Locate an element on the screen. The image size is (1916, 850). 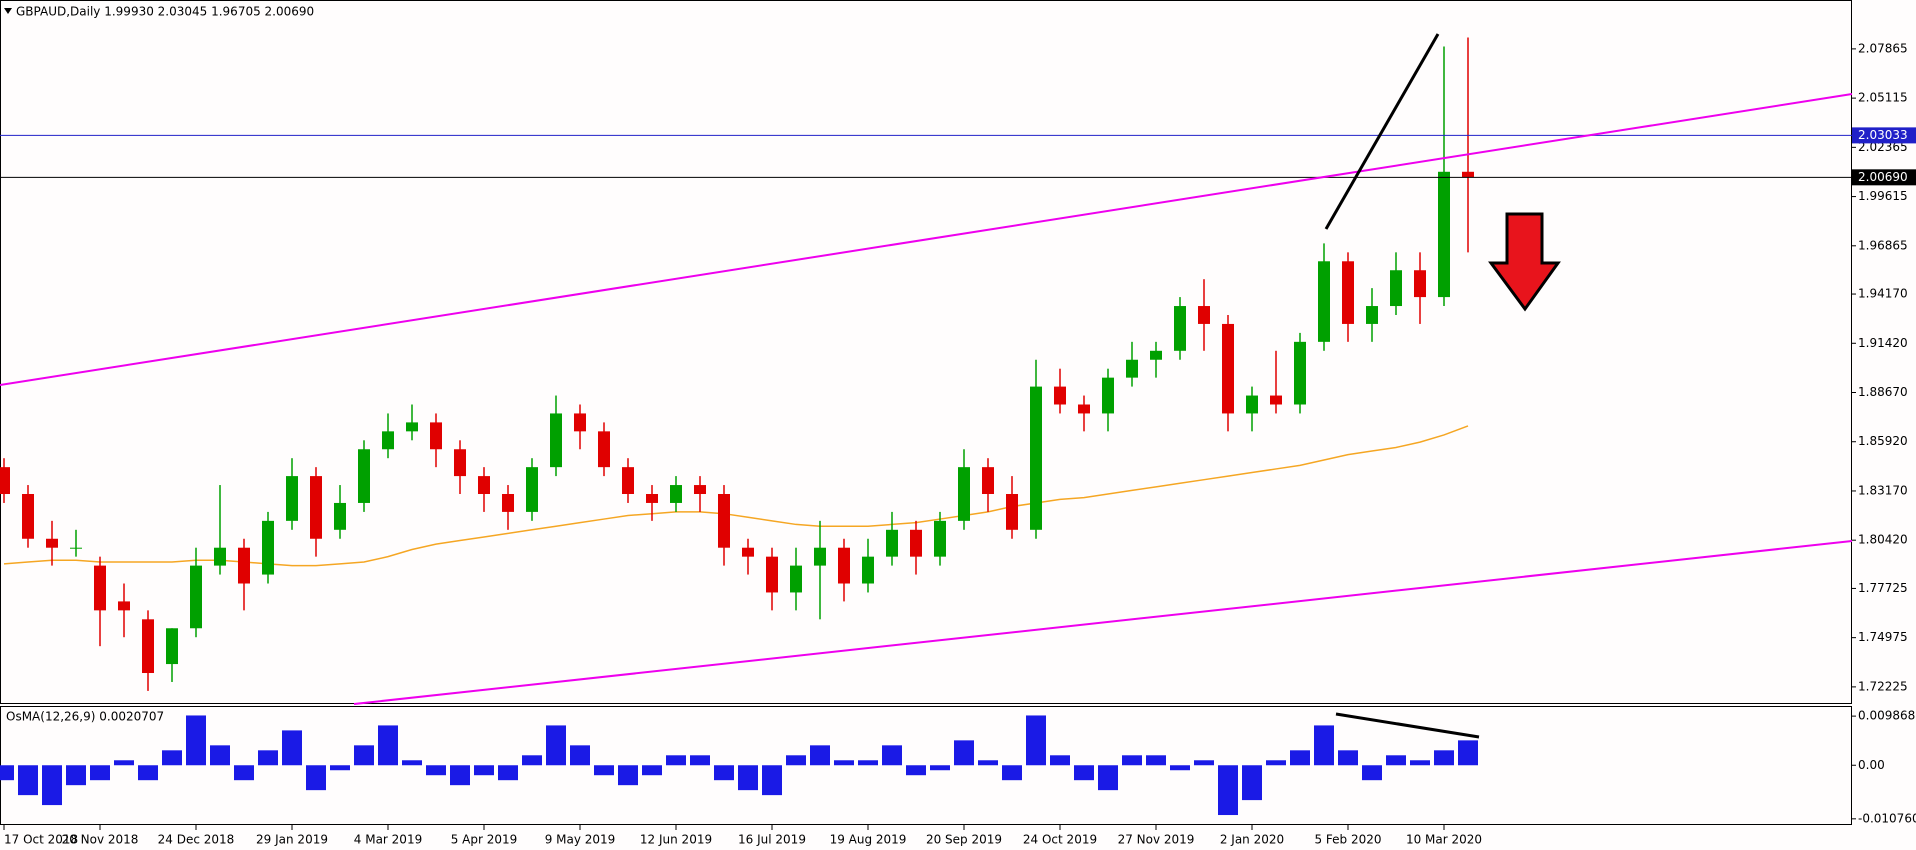
level-label-box is located at coordinates (1884, 135).